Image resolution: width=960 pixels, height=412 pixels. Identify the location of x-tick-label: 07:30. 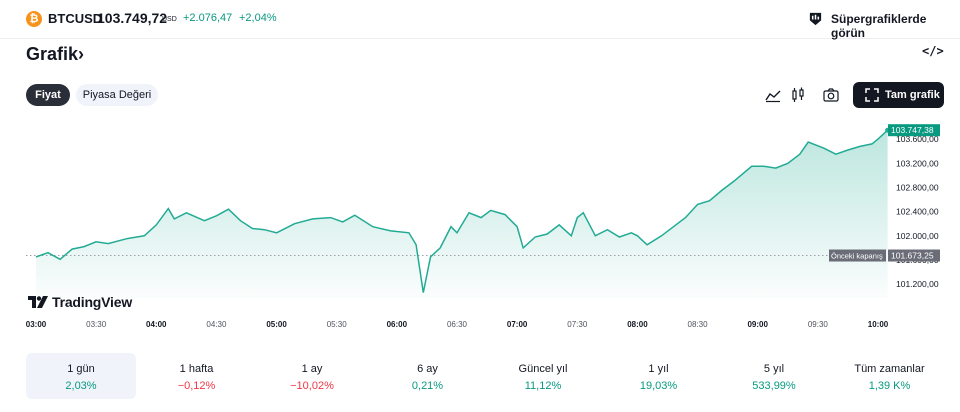
(577, 324).